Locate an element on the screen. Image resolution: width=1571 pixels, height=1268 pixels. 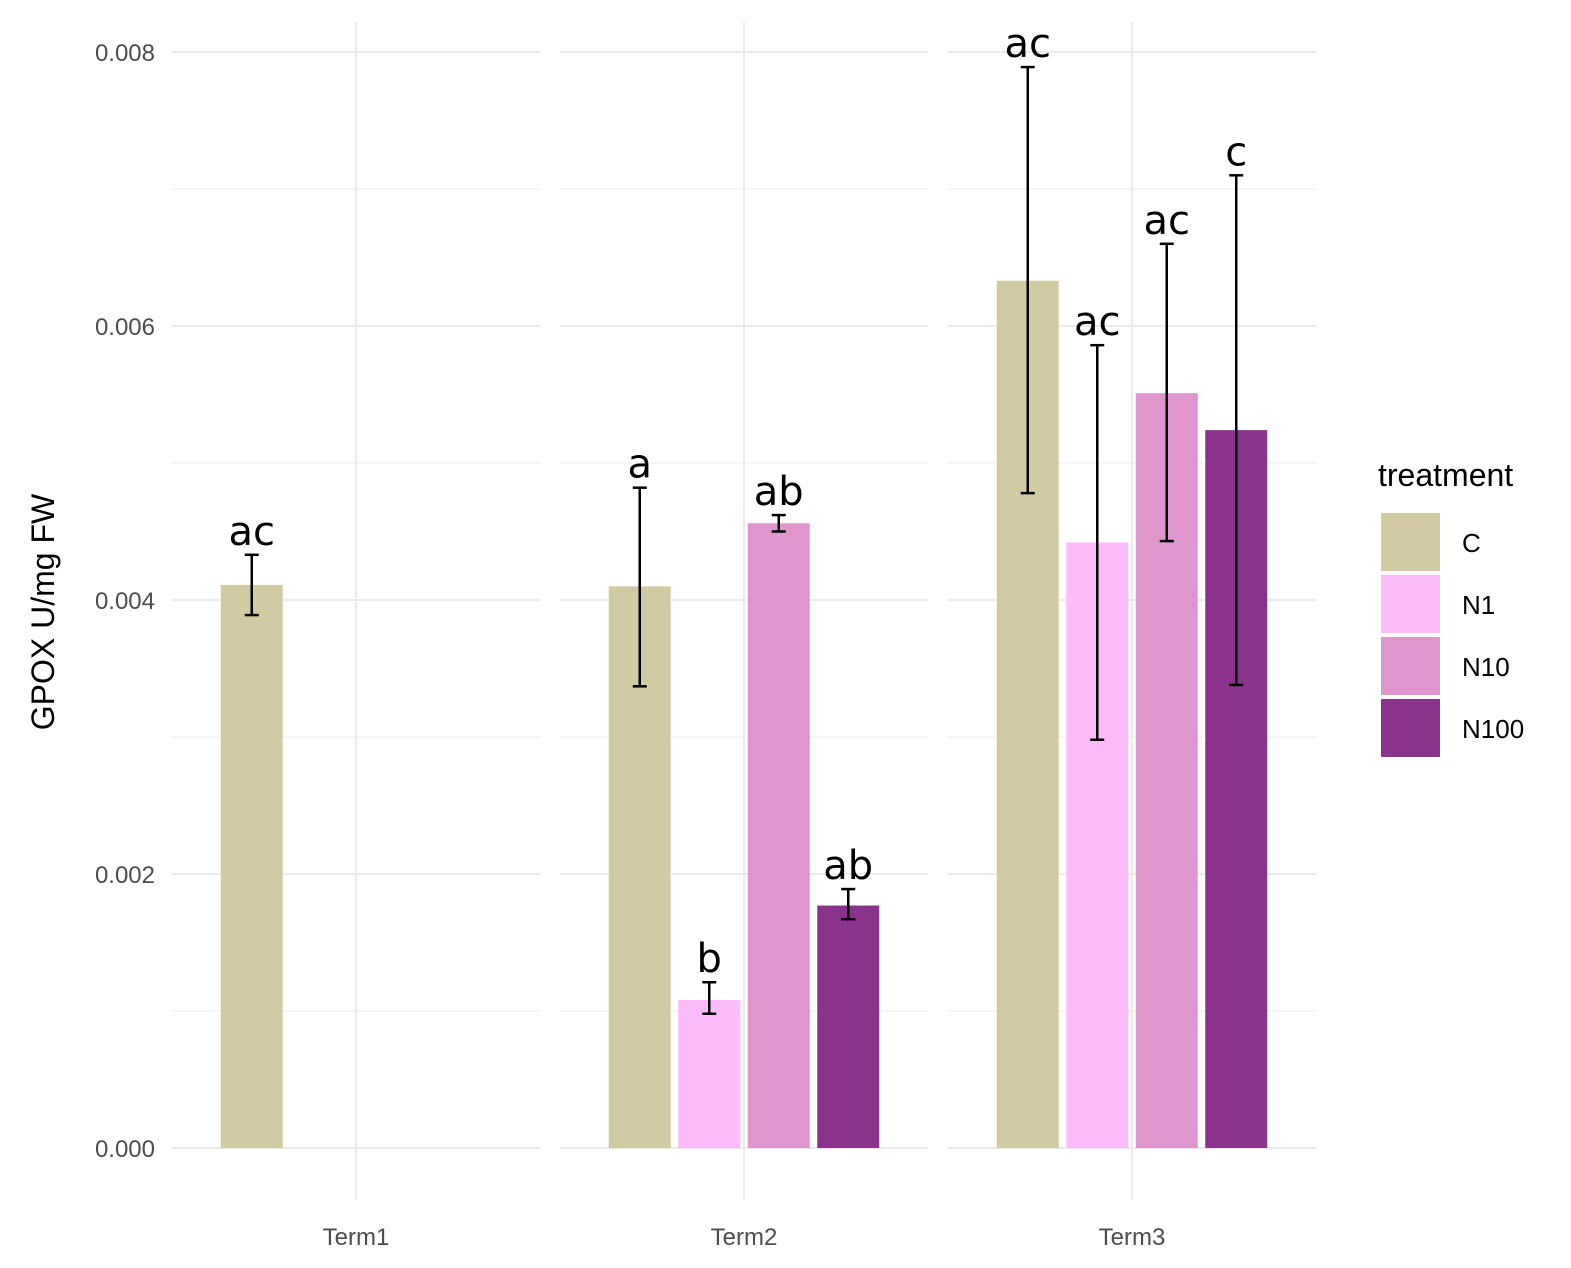
legend-title: treatment is located at coordinates (1445, 475).